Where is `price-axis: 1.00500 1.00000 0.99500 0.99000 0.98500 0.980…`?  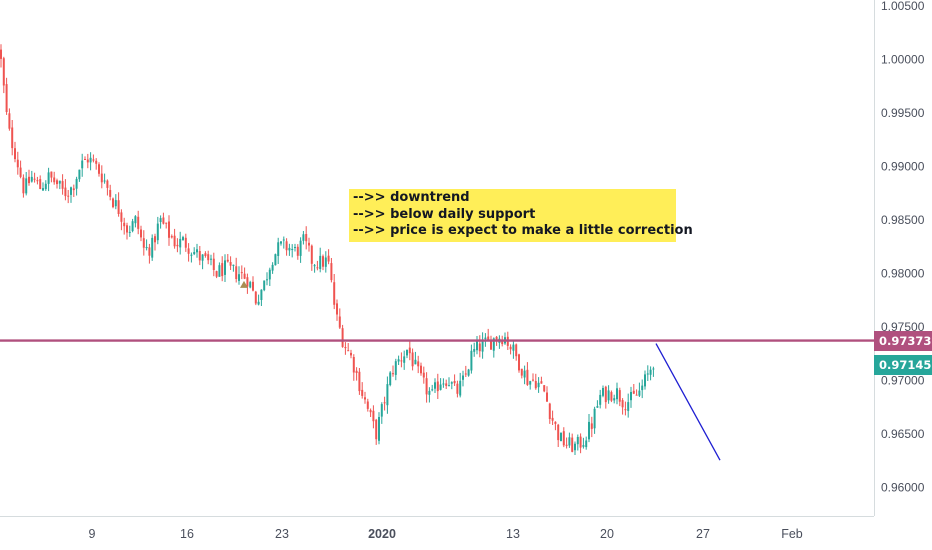
price-axis: 1.00500 1.00000 0.99500 0.99000 0.98500 0.980… is located at coordinates (903, 247).